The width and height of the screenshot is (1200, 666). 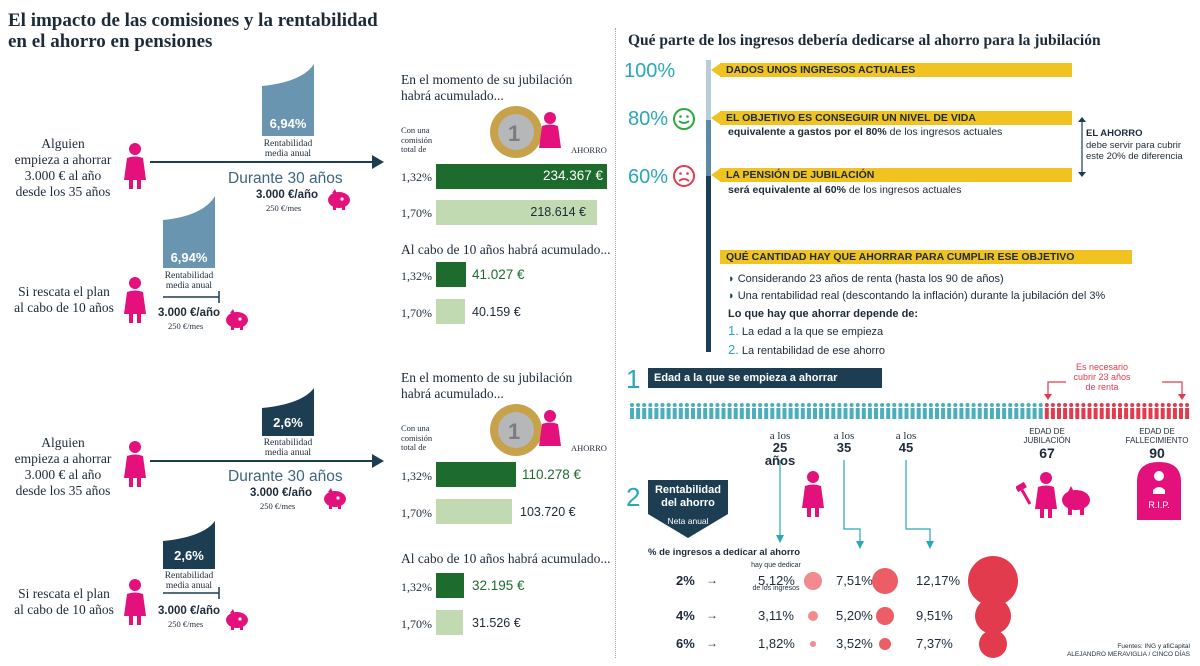 What do you see at coordinates (854, 615) in the screenshot?
I see `savings-percent: 5,20%` at bounding box center [854, 615].